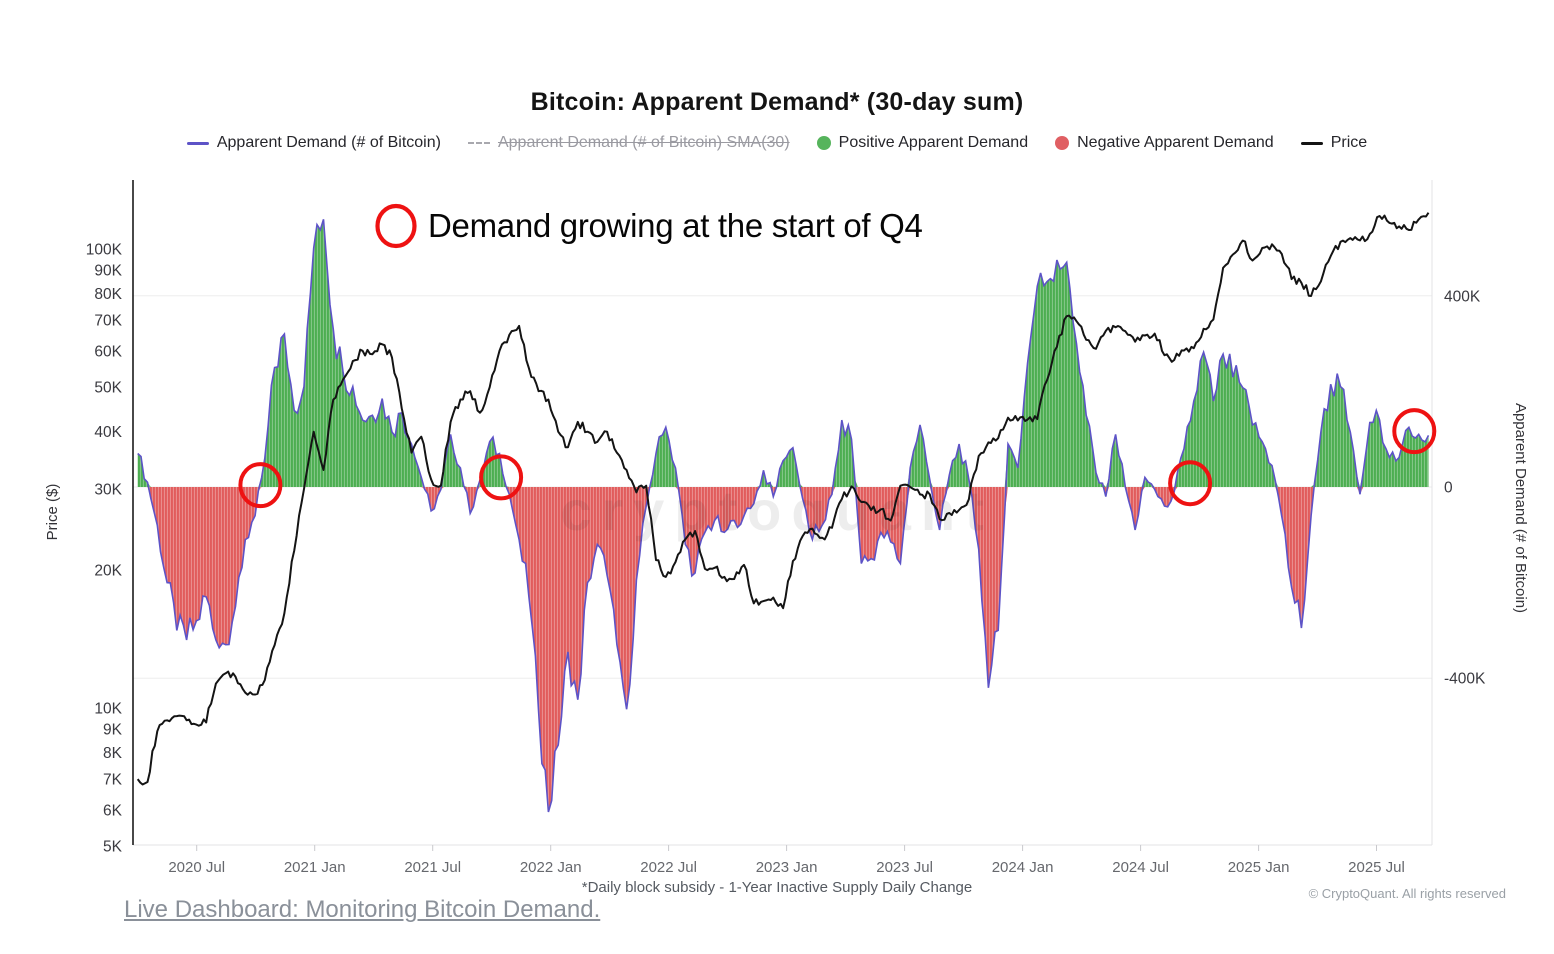 The width and height of the screenshot is (1554, 954). Describe the element at coordinates (904, 867) in the screenshot. I see `x-tick-label: 2023 Jul` at that location.